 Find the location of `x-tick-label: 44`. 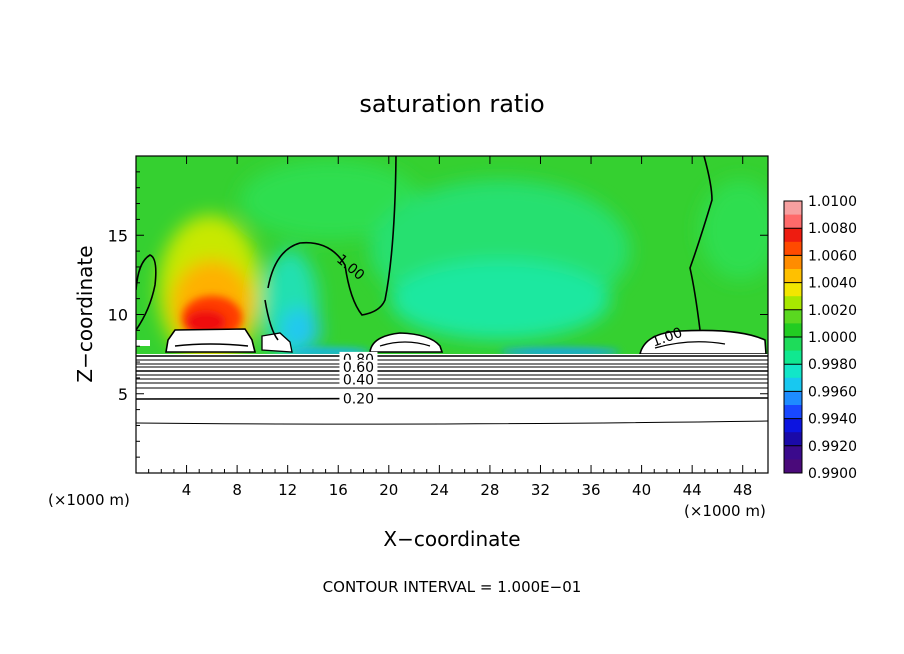

x-tick-label: 44 is located at coordinates (692, 490).